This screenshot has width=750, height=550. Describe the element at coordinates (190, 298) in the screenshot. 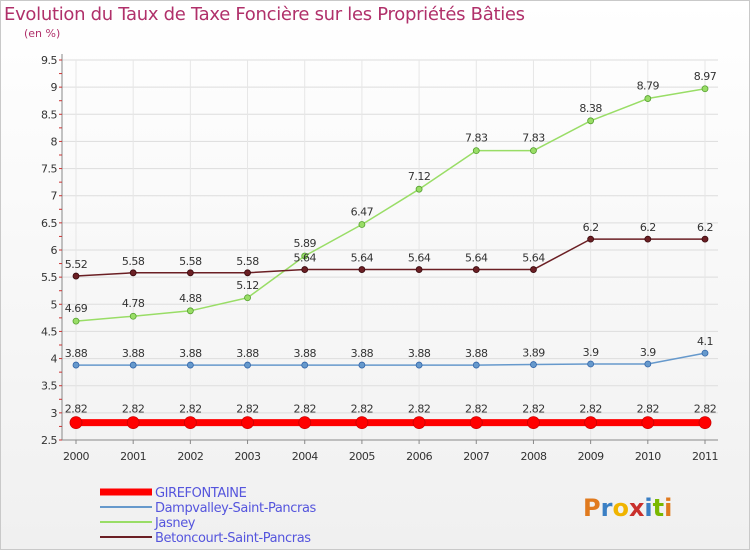

I see `data-label: 4.88` at that location.